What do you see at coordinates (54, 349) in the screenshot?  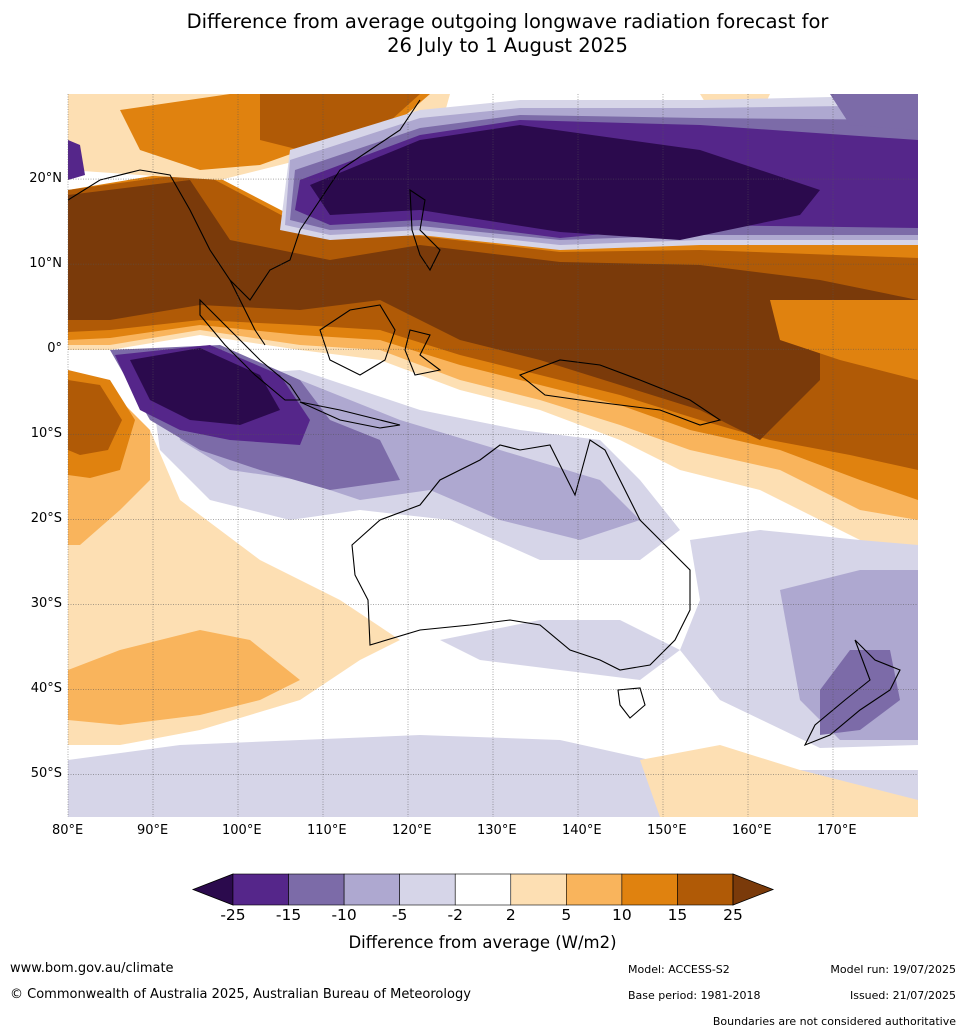 I see `lat-label: 0°` at bounding box center [54, 349].